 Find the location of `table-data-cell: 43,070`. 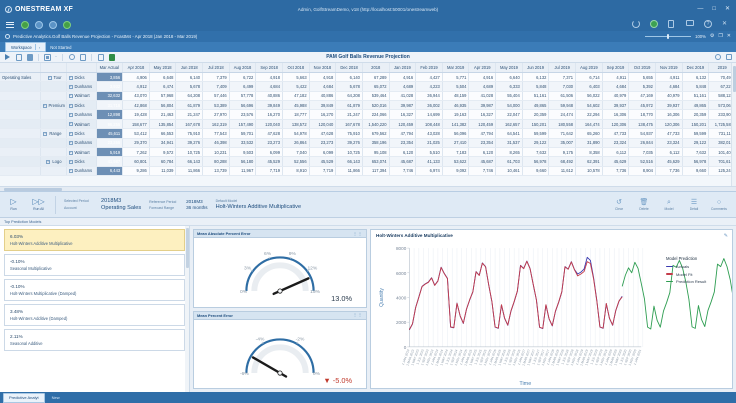

table-data-cell: 43,070 is located at coordinates (136, 96).